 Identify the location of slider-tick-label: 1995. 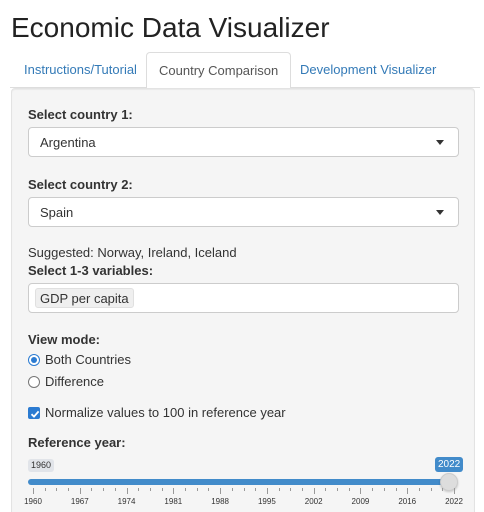
(266, 501).